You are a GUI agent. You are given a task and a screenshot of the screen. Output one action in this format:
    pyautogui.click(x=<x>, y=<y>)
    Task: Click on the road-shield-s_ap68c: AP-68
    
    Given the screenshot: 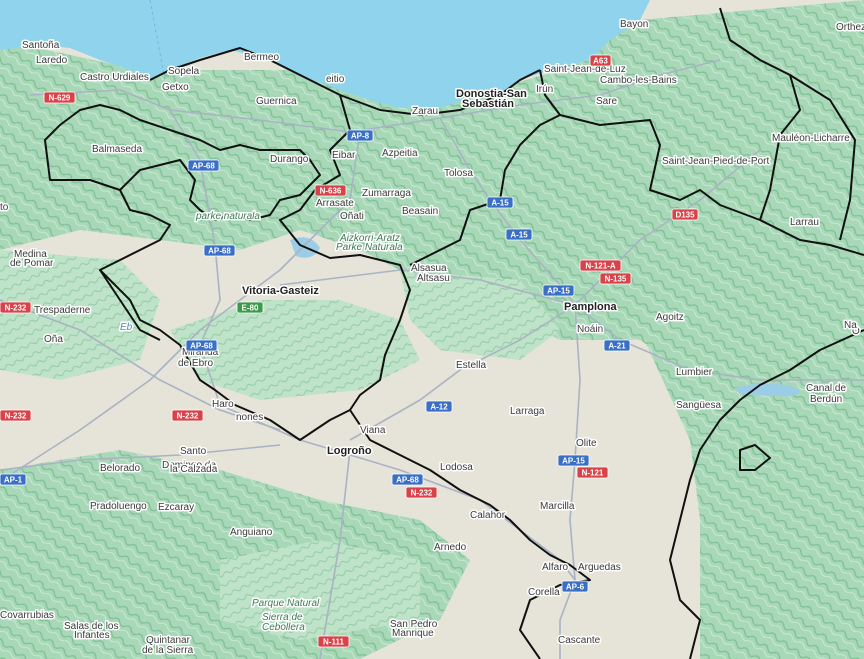 What is the action you would take?
    pyautogui.click(x=201, y=345)
    